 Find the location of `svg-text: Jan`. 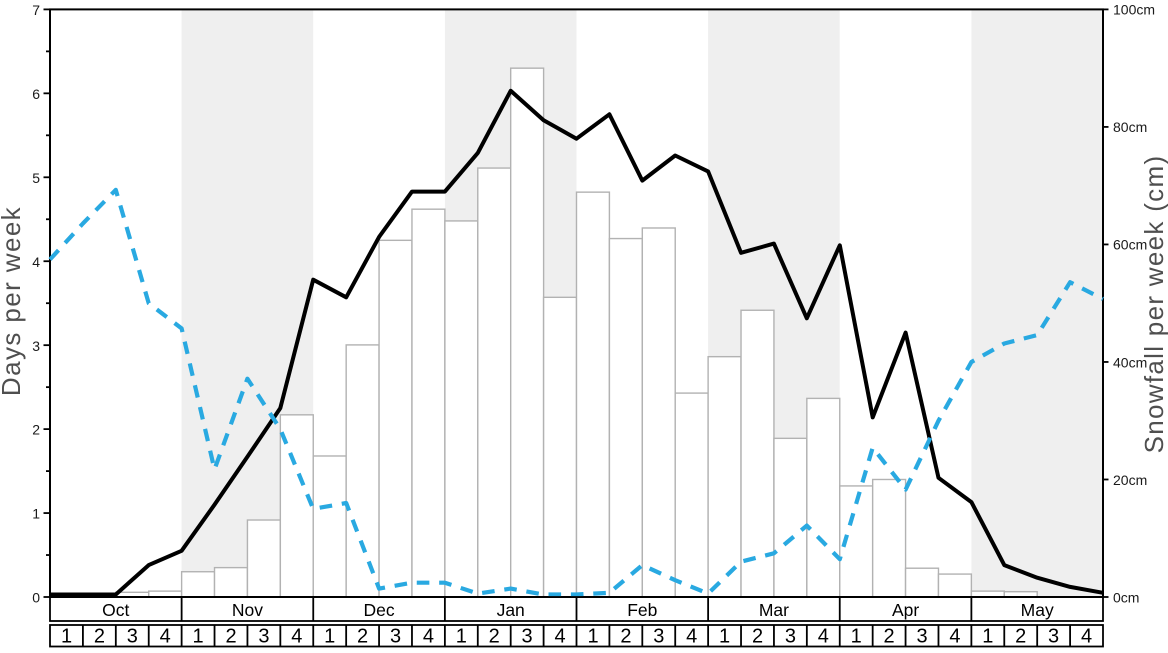

svg-text: Jan is located at coordinates (511, 610).